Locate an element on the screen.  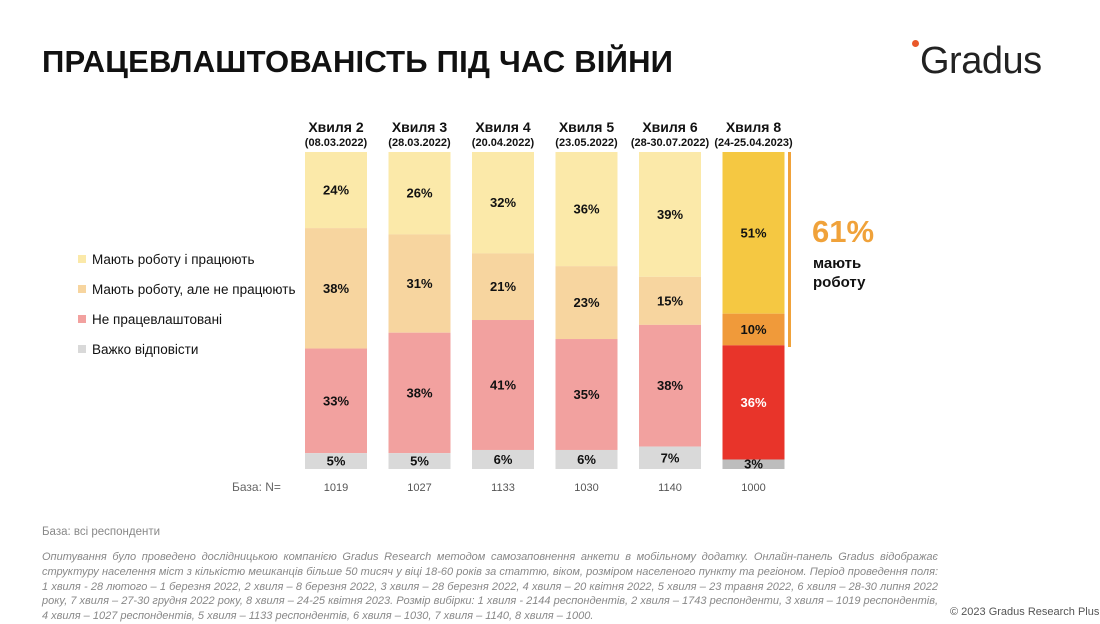
data-label: 7% is located at coordinates (670, 457).